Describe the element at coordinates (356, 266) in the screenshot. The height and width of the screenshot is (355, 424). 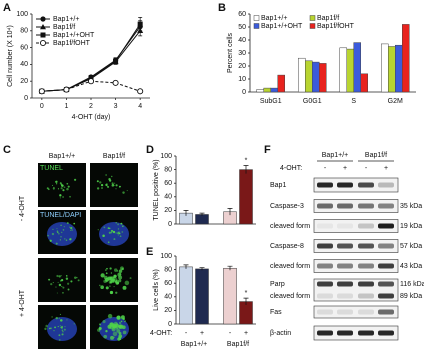
I see `blot-frame` at that location.